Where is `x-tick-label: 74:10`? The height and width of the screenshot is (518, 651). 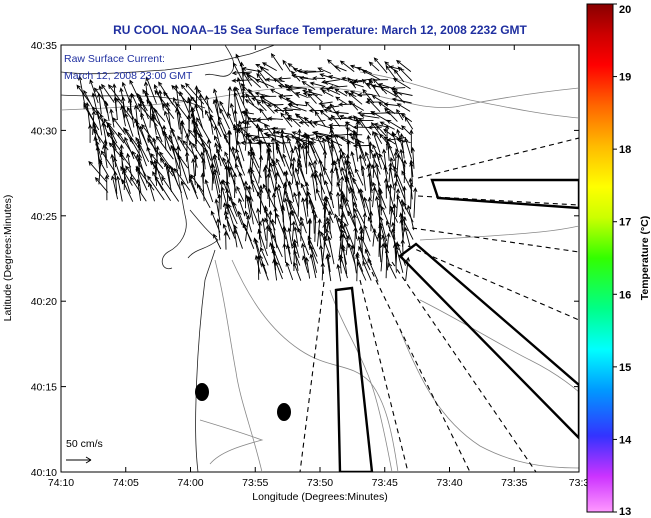 x-tick-label: 74:10 is located at coordinates (61, 483).